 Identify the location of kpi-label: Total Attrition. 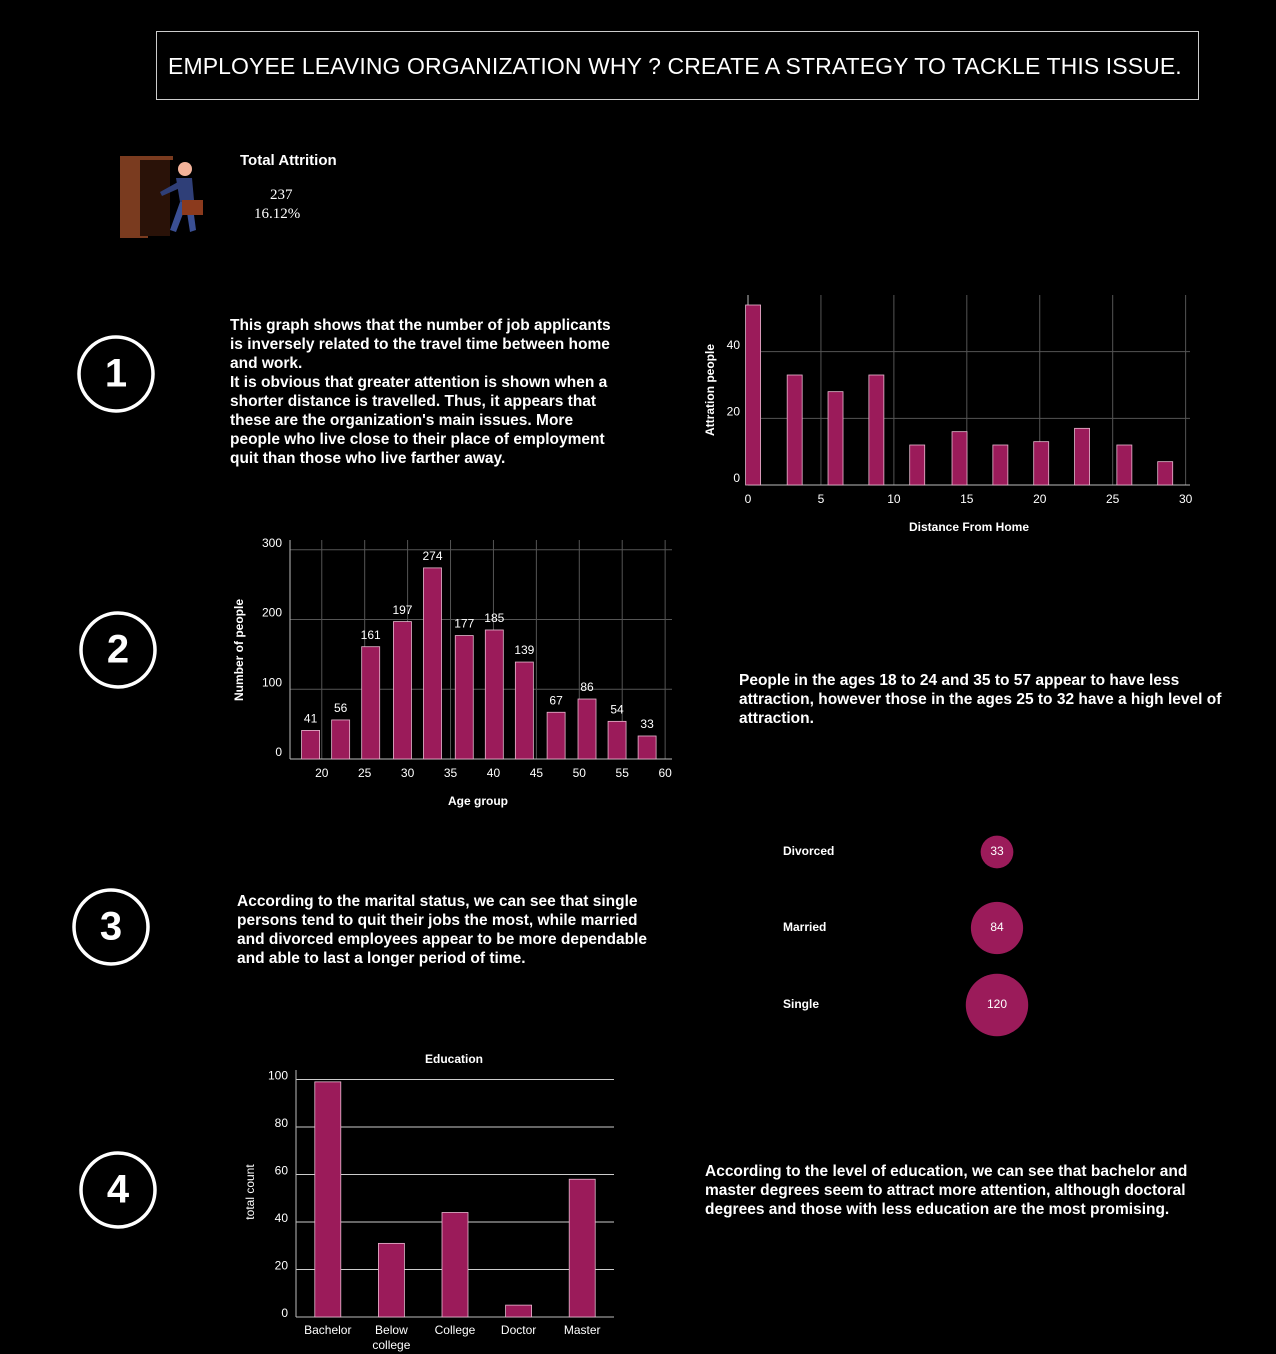
(288, 160).